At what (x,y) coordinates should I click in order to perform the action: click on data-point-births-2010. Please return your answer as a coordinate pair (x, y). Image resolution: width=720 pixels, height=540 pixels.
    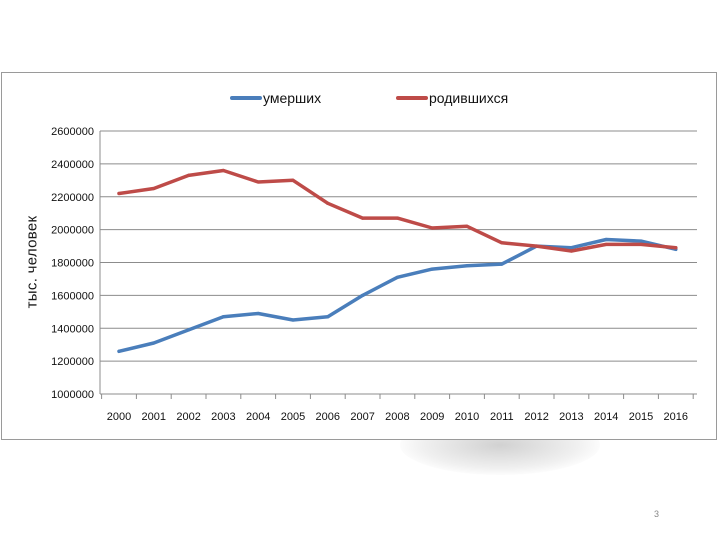
    Looking at the image, I should click on (467, 226).